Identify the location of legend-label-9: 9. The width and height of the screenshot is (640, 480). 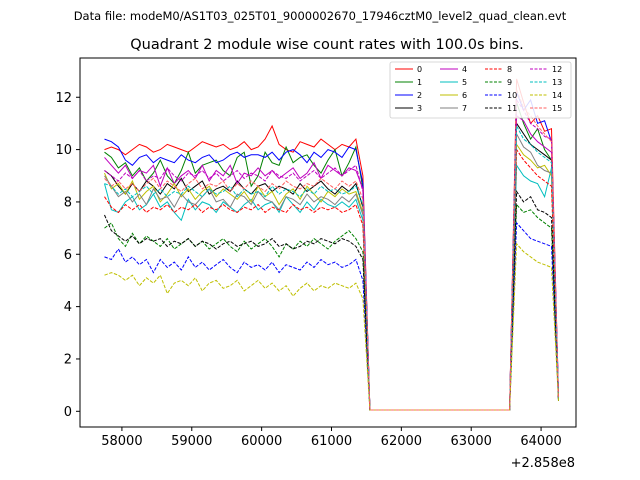
(509, 82).